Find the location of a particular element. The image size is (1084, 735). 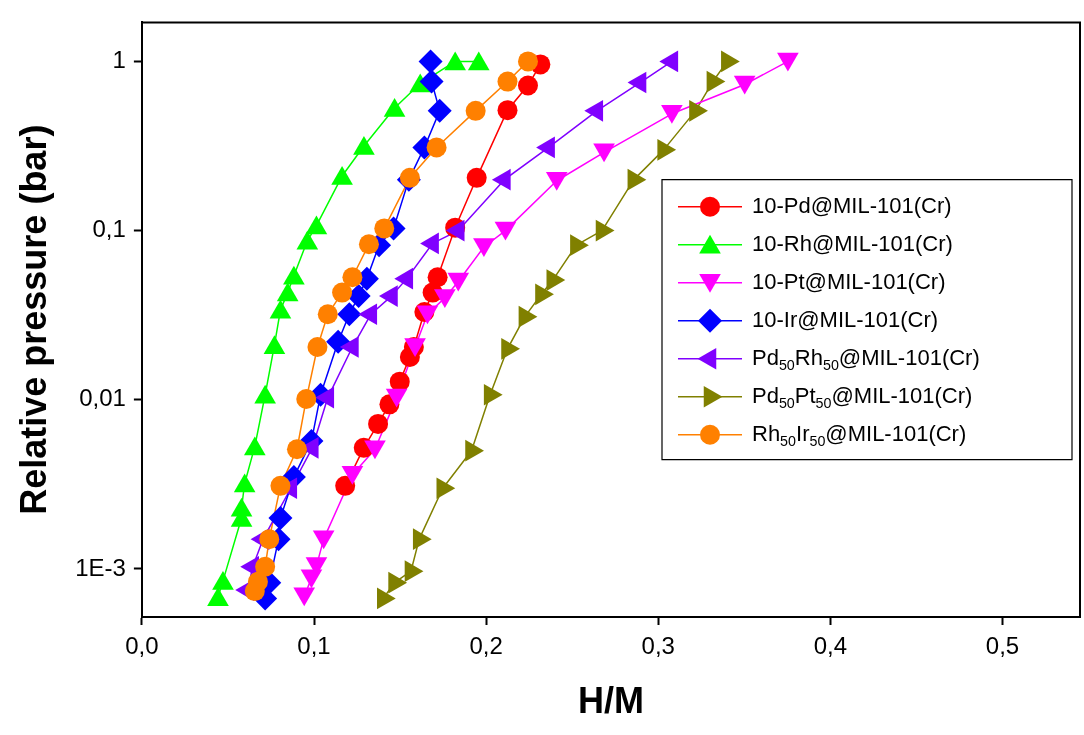

y-tick-label: 1 is located at coordinates (119, 60).